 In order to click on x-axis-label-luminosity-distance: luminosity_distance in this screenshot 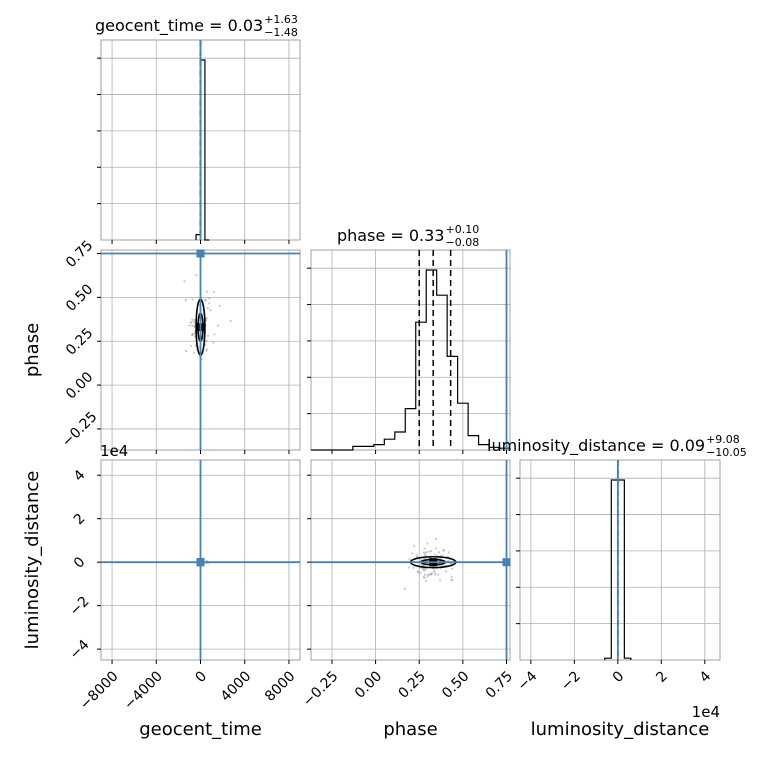, I will do `click(620, 729)`.